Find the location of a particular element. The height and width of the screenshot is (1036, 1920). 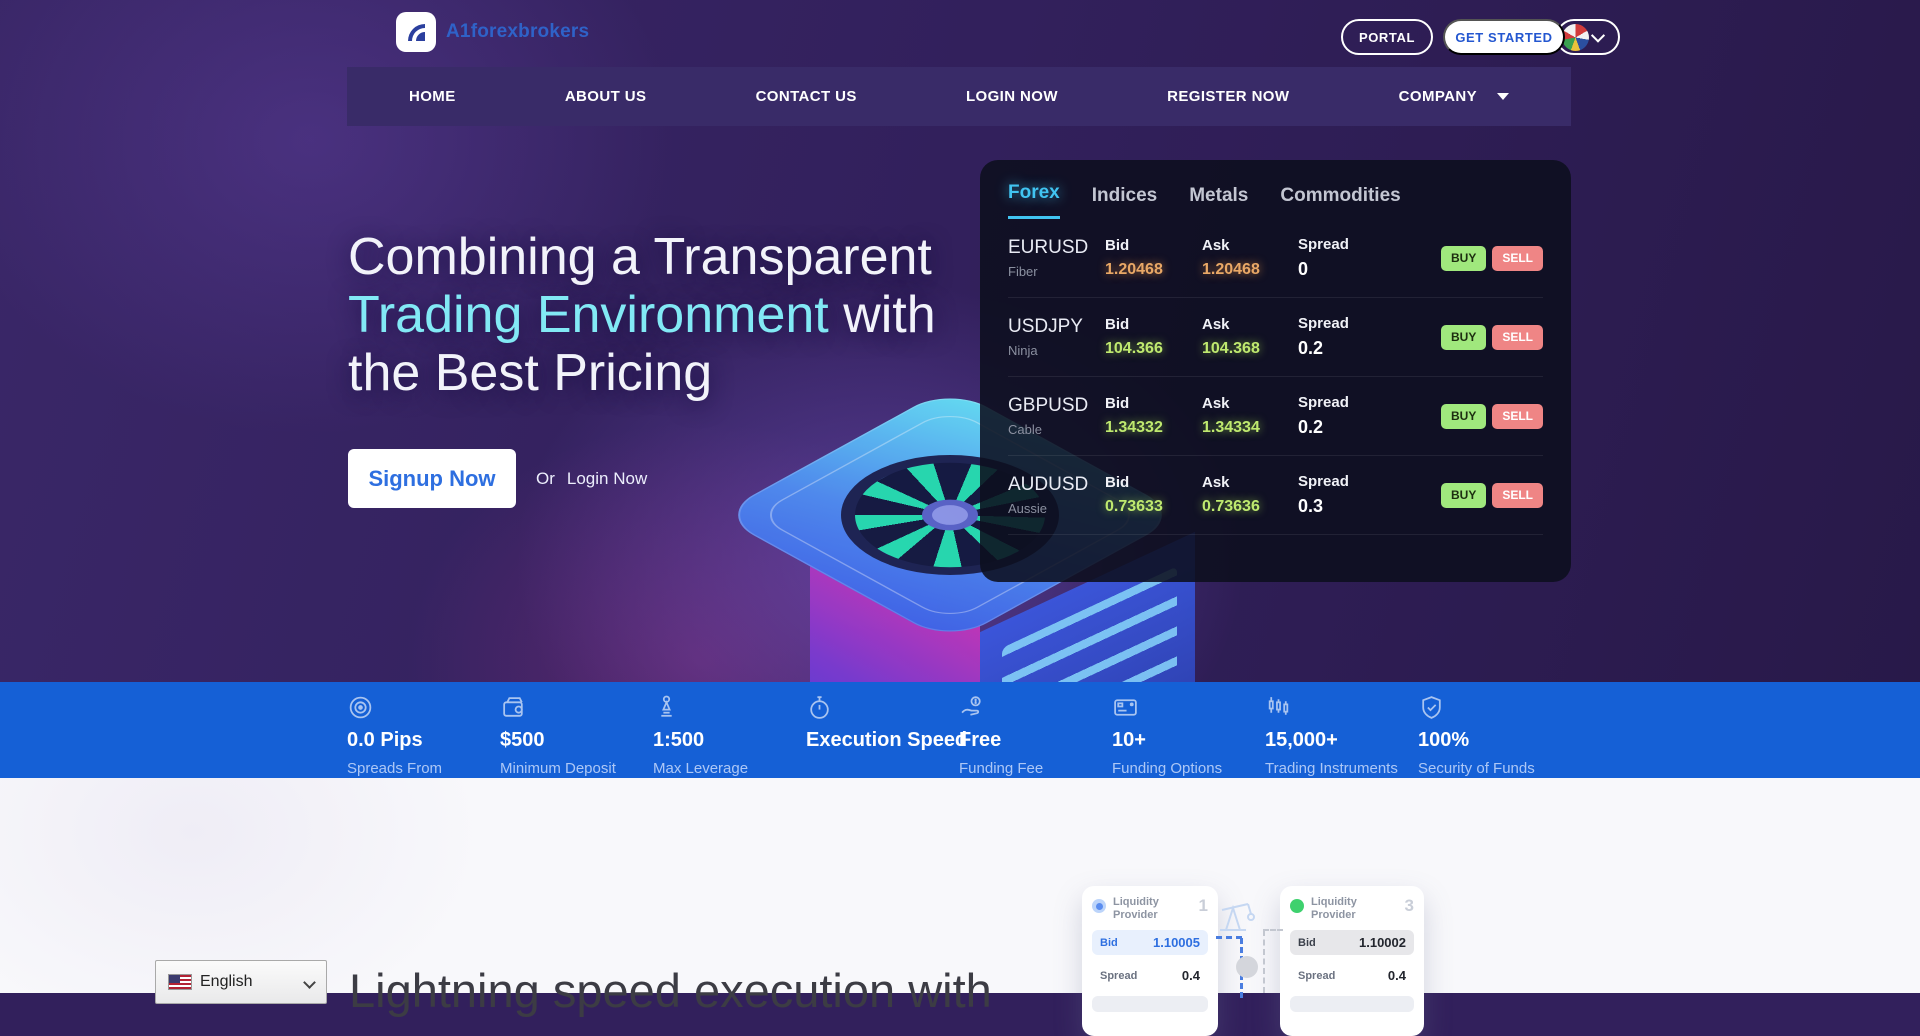

stat-execution: Execution Speed is located at coordinates (886, 730).